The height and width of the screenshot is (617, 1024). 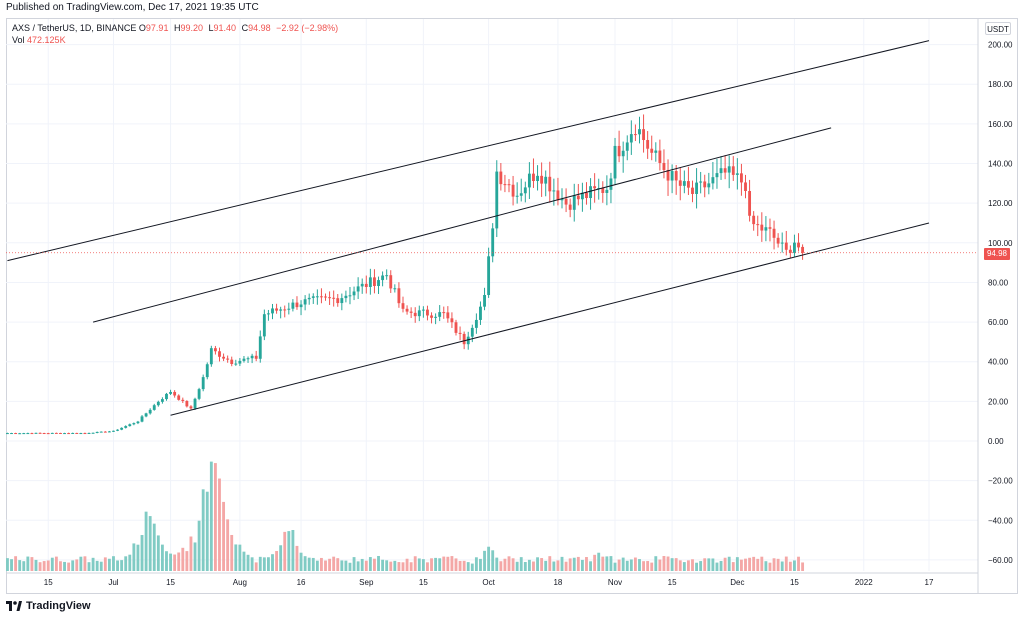 What do you see at coordinates (1000, 243) in the screenshot?
I see `y-tick-label: 100.00` at bounding box center [1000, 243].